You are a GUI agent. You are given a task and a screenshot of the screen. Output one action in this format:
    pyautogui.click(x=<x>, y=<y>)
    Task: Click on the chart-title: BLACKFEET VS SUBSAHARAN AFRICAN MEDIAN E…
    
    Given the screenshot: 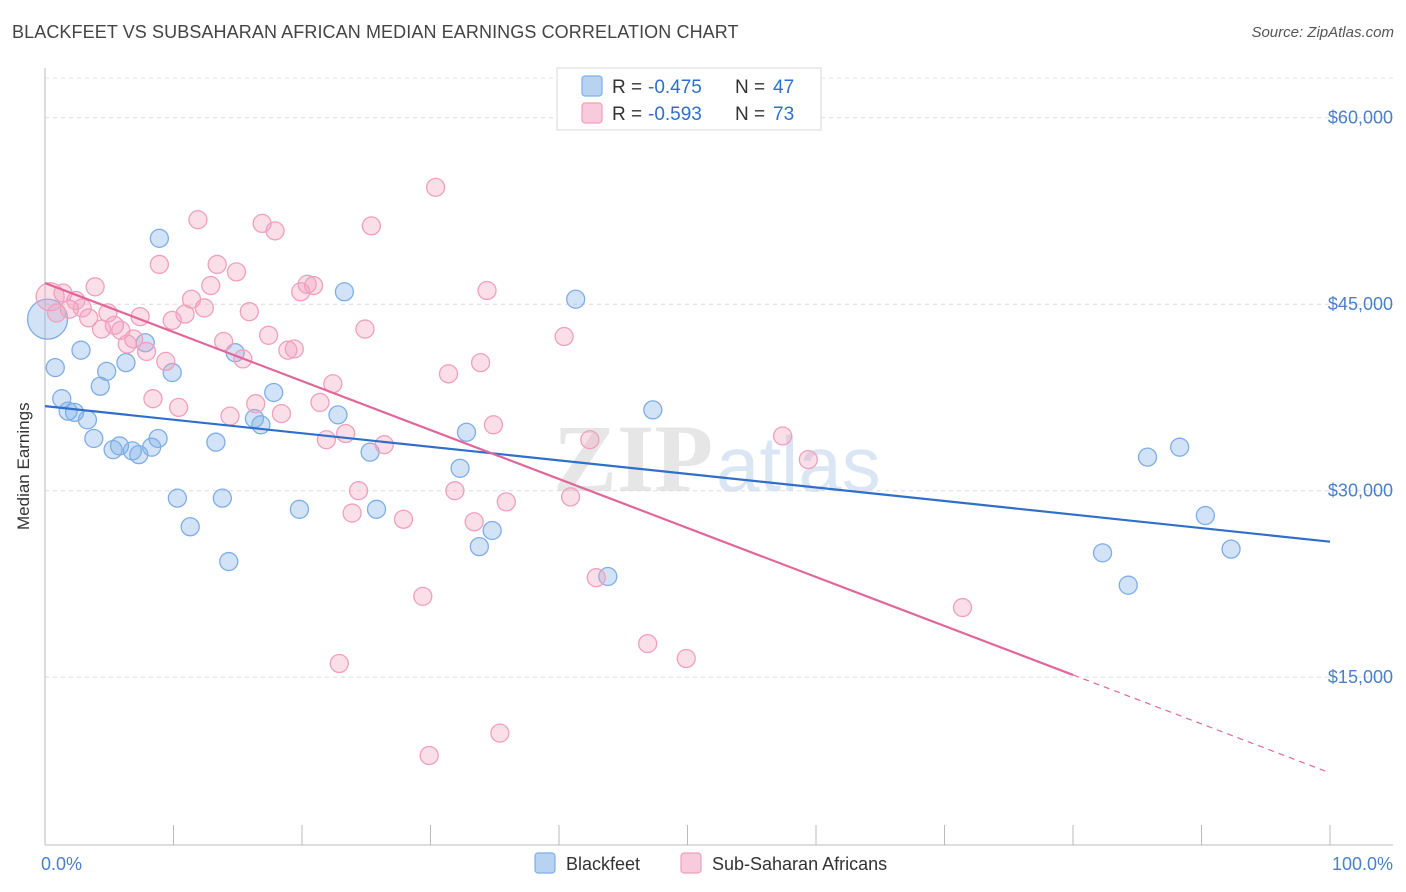 What is the action you would take?
    pyautogui.click(x=375, y=32)
    